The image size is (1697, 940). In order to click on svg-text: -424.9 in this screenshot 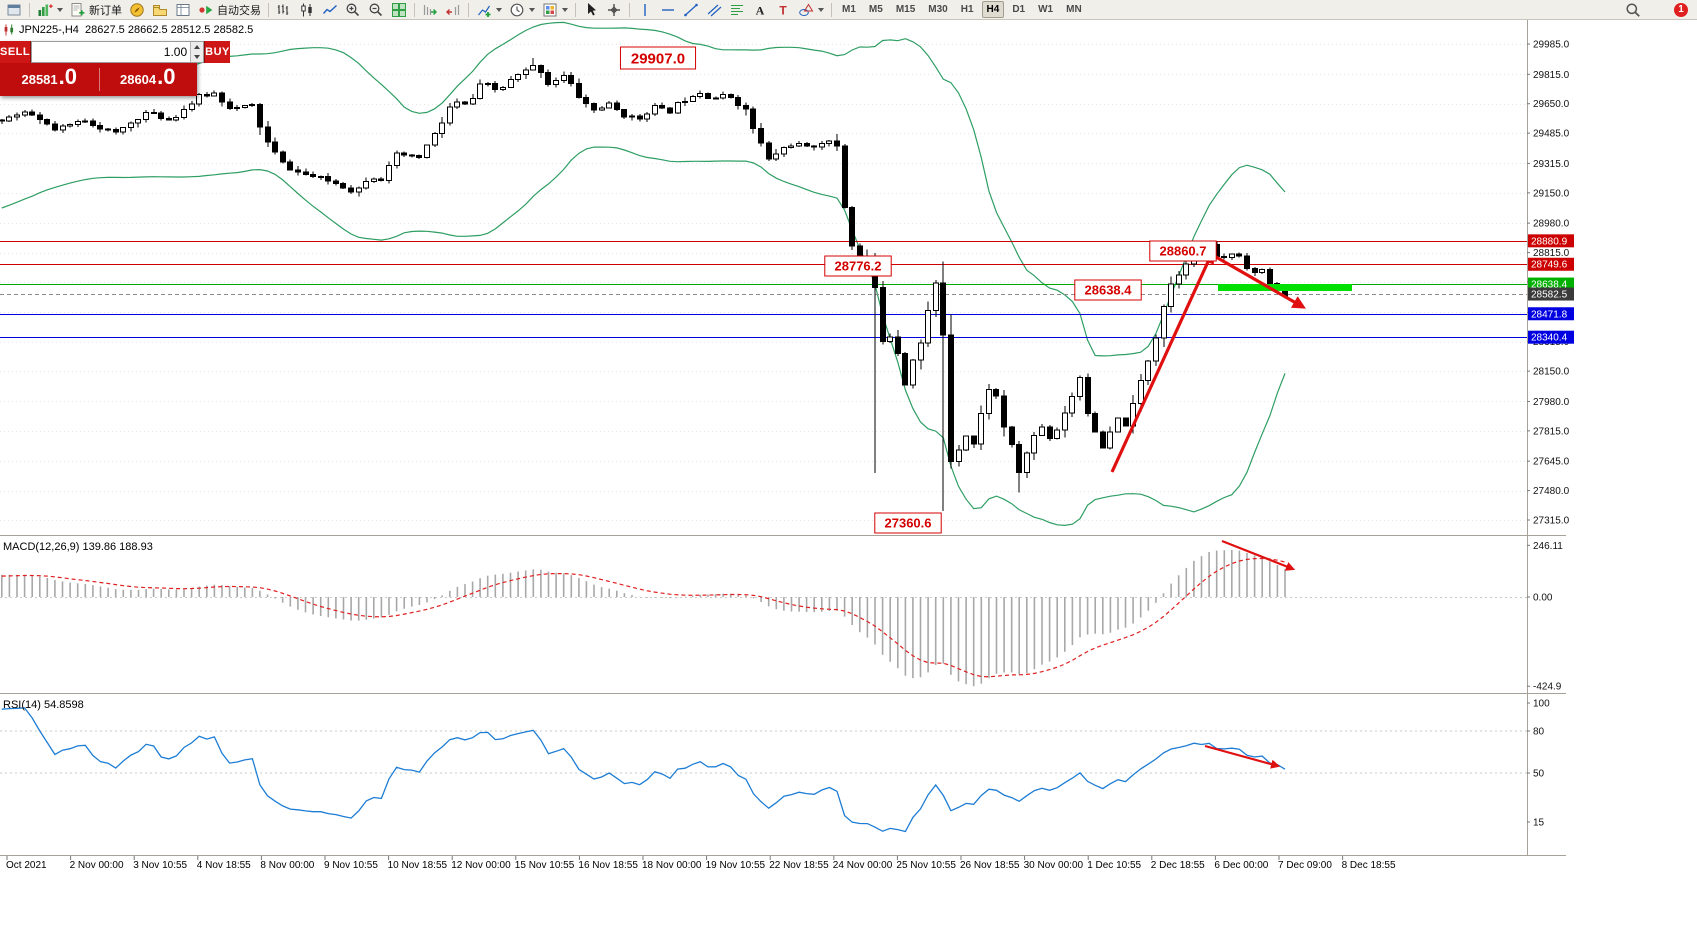, I will do `click(1547, 687)`.